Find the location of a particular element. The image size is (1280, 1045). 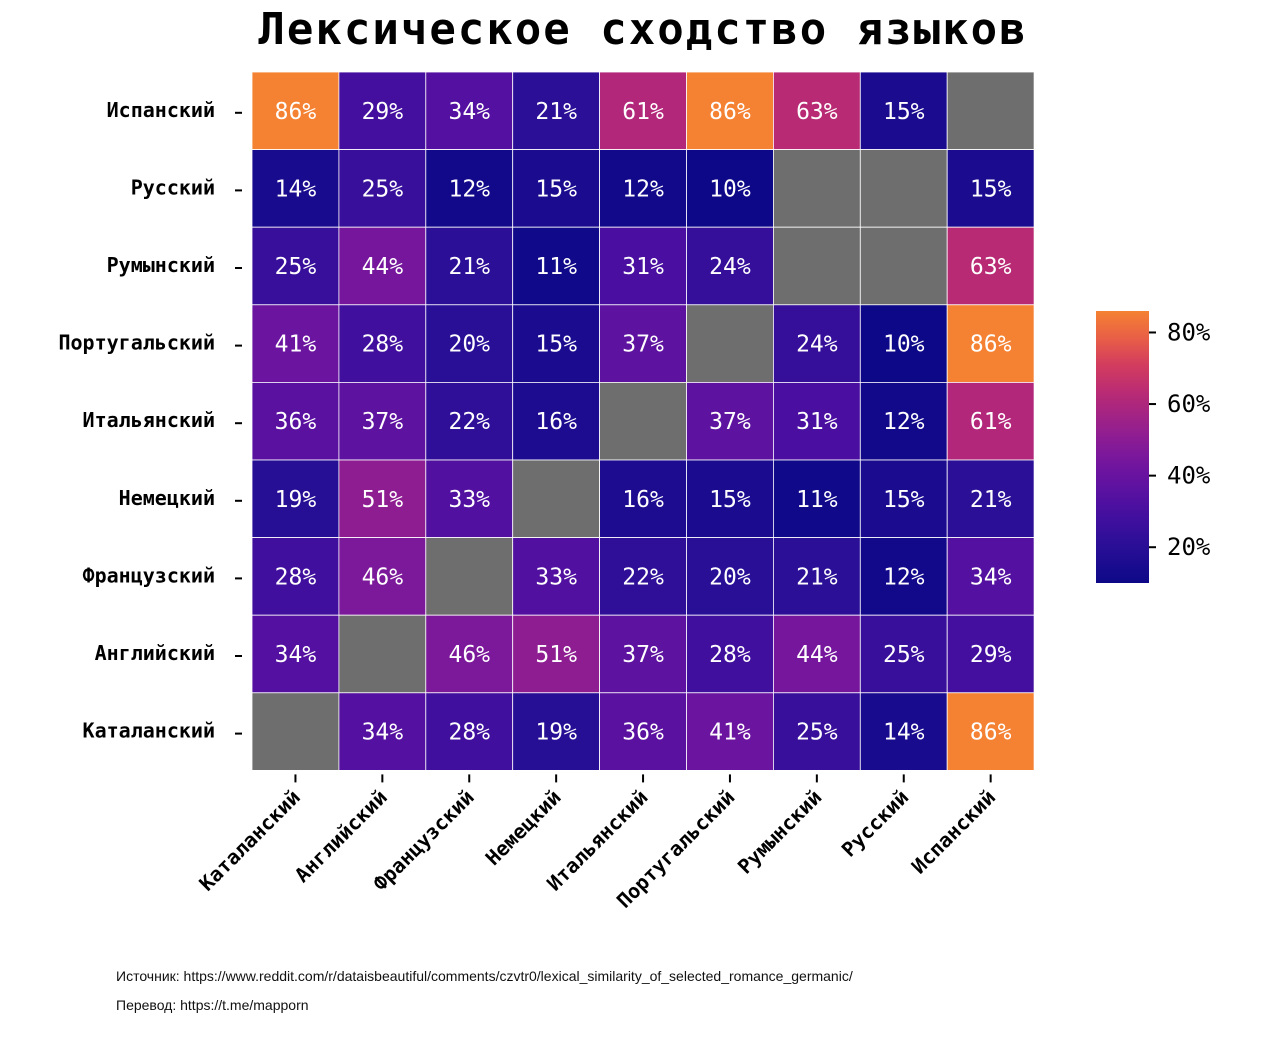

y-tick-label: Каталанский is located at coordinates (149, 731).